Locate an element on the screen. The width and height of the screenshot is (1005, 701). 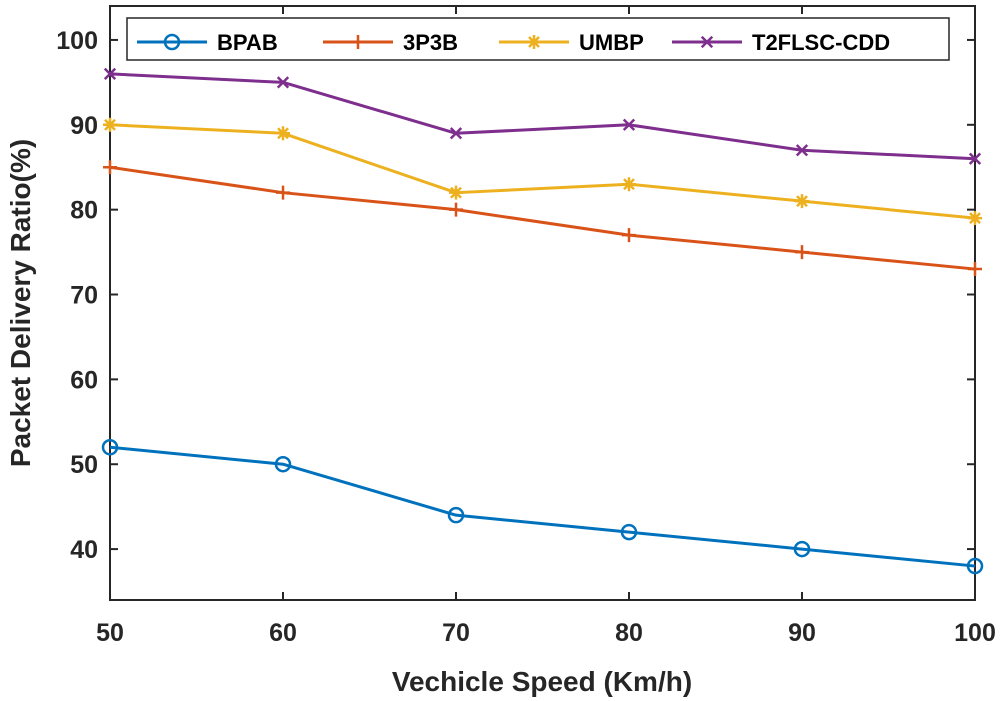
x-axis-title: Vechicle Speed (Km/h) is located at coordinates (542, 681).